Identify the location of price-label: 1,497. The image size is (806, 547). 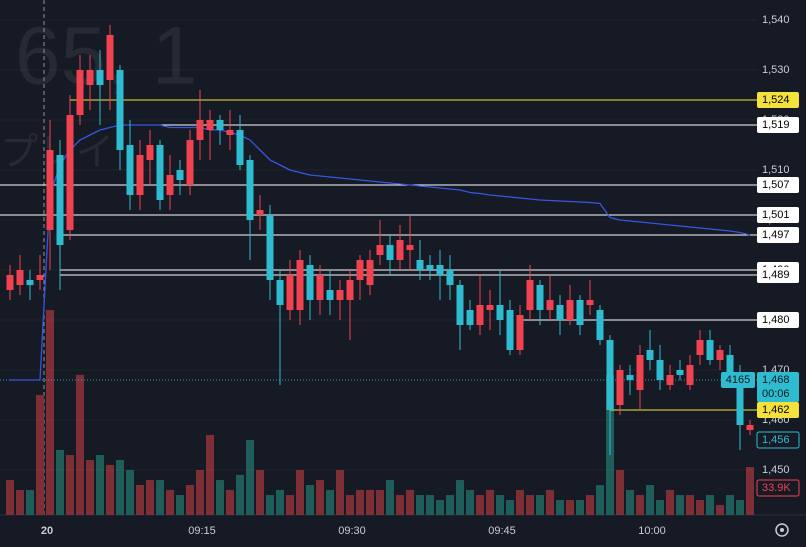
(776, 235).